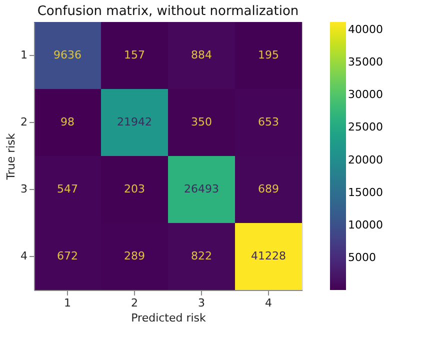 The image size is (423, 361). Describe the element at coordinates (134, 189) in the screenshot. I see `data-label: 203` at that location.